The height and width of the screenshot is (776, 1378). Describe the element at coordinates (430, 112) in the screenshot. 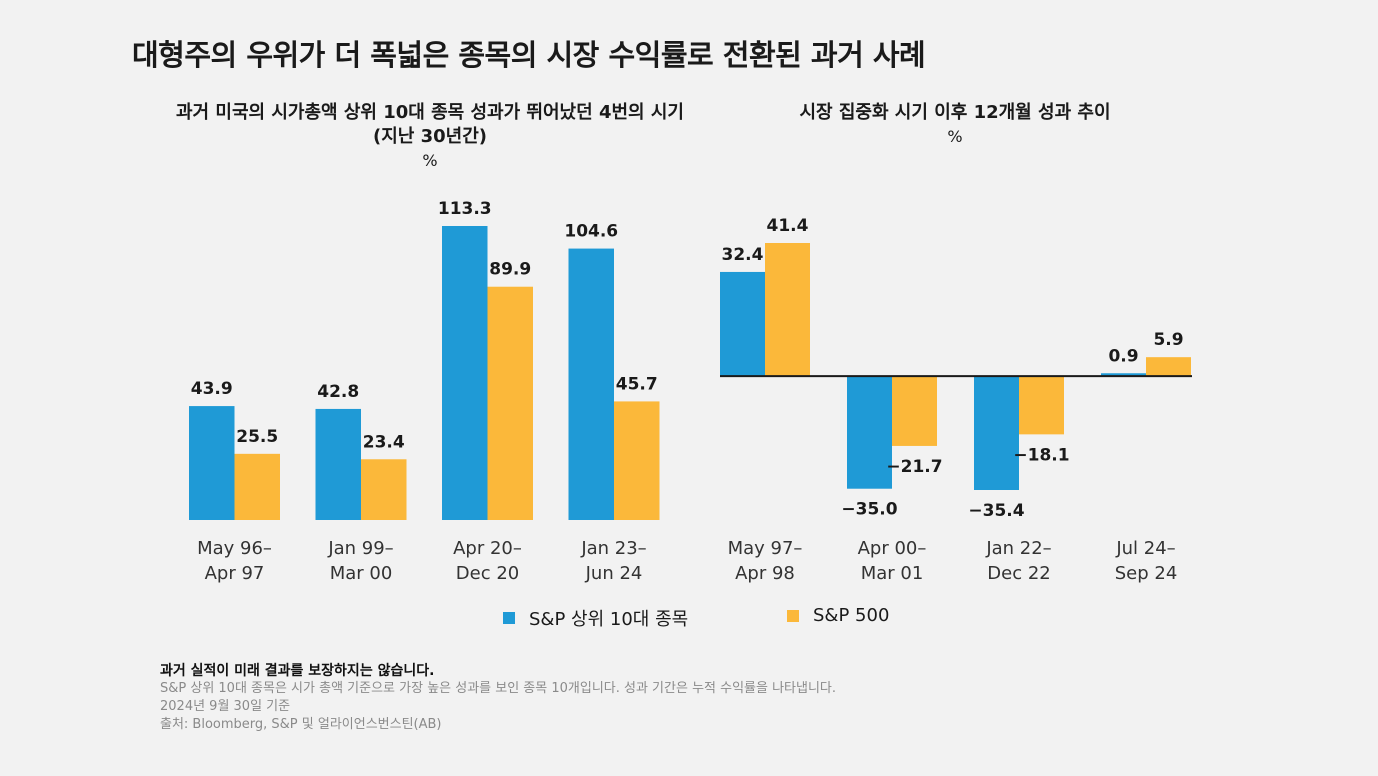

I see `left-chart-title: 과거 미국의 시가총액 상위 10대 종목 성과가 뛰어났던 4번의 시기` at that location.